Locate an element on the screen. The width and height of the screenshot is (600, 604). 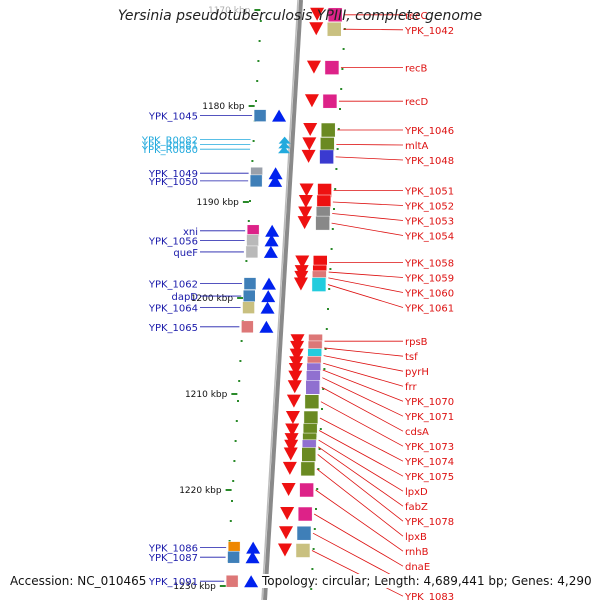
right-gene: rnhB is located at coordinates (355, 520).